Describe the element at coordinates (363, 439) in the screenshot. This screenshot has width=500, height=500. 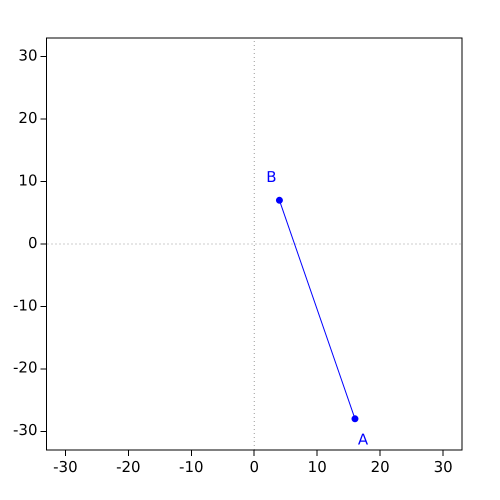
I see `annotation: A` at that location.